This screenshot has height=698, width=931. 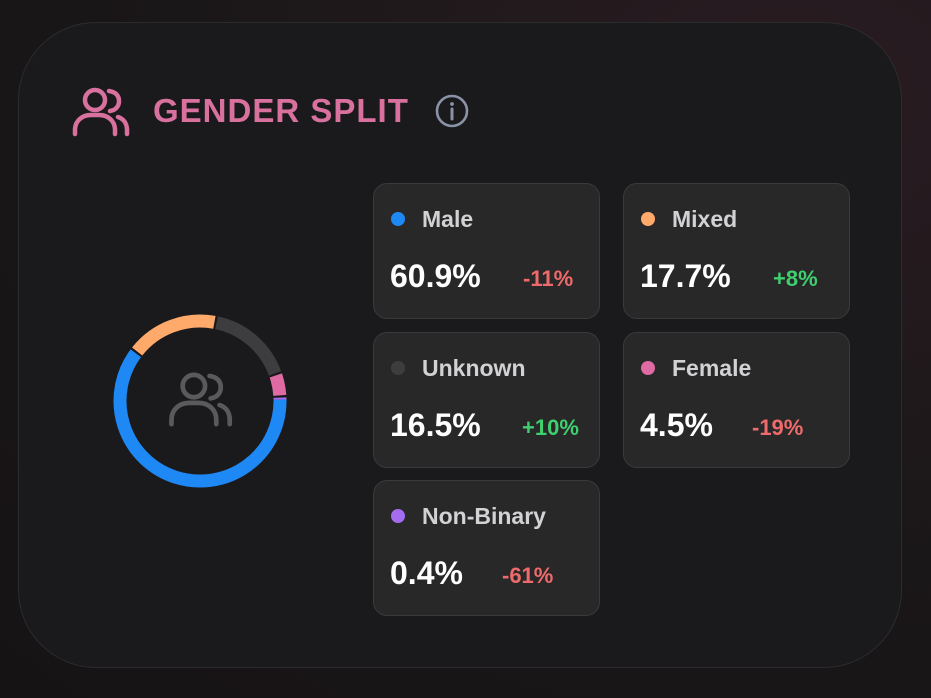 I want to click on series-value: 60.9%, so click(x=435, y=276).